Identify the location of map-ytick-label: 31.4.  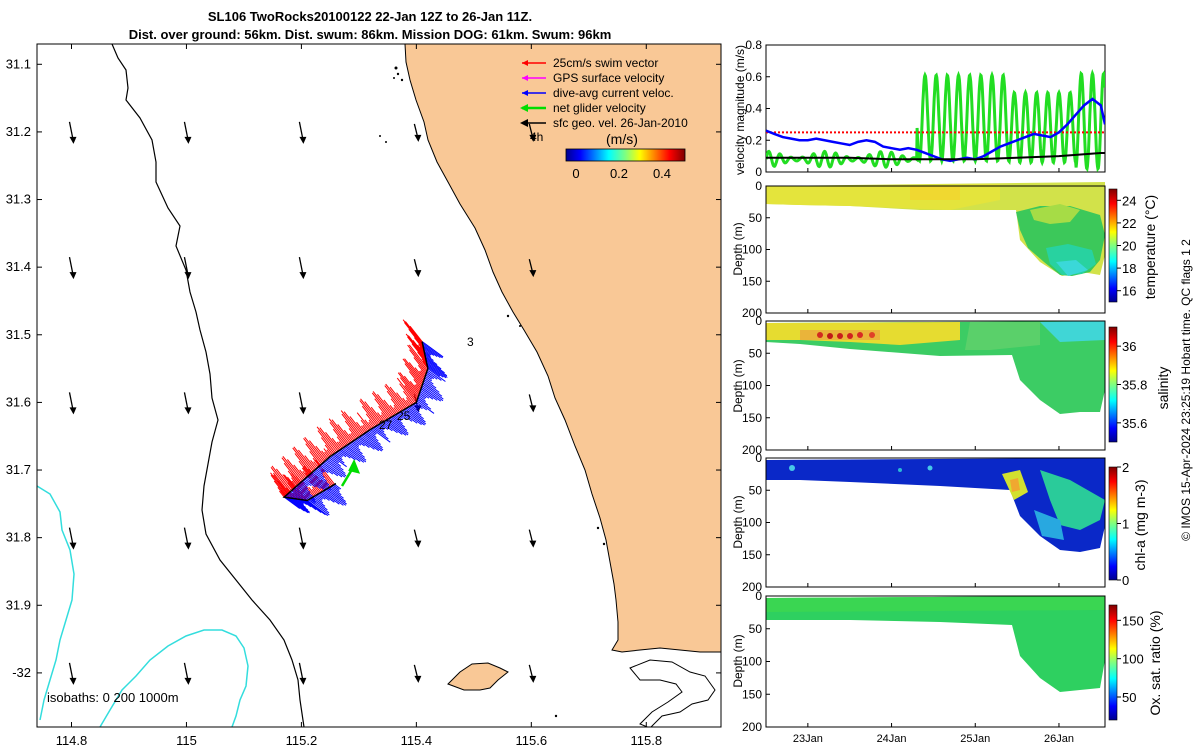
(18, 266).